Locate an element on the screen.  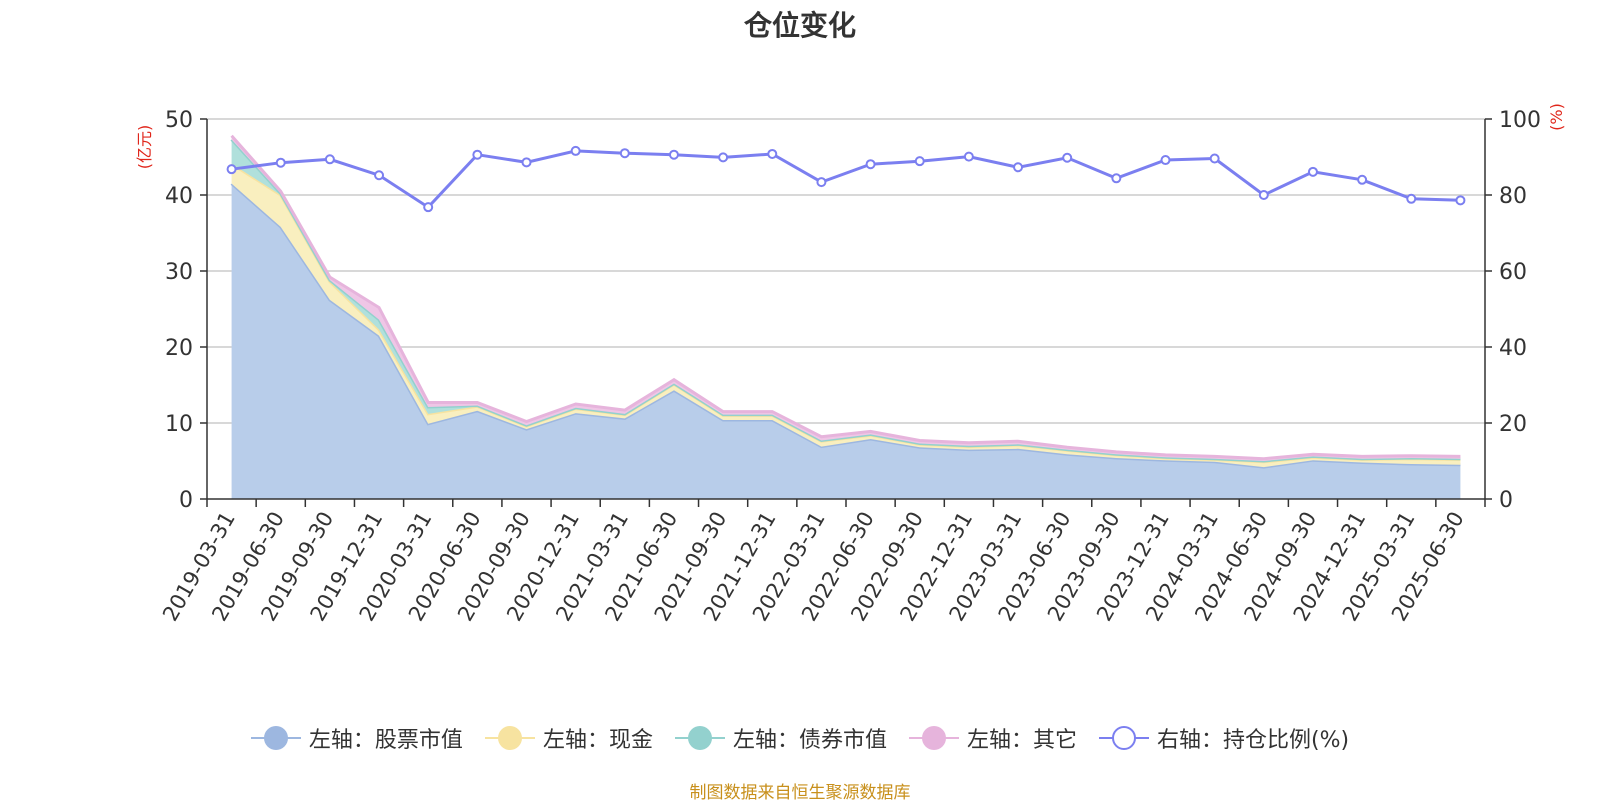
legend-item-stock: 左轴：股票市值 is located at coordinates (356, 738).